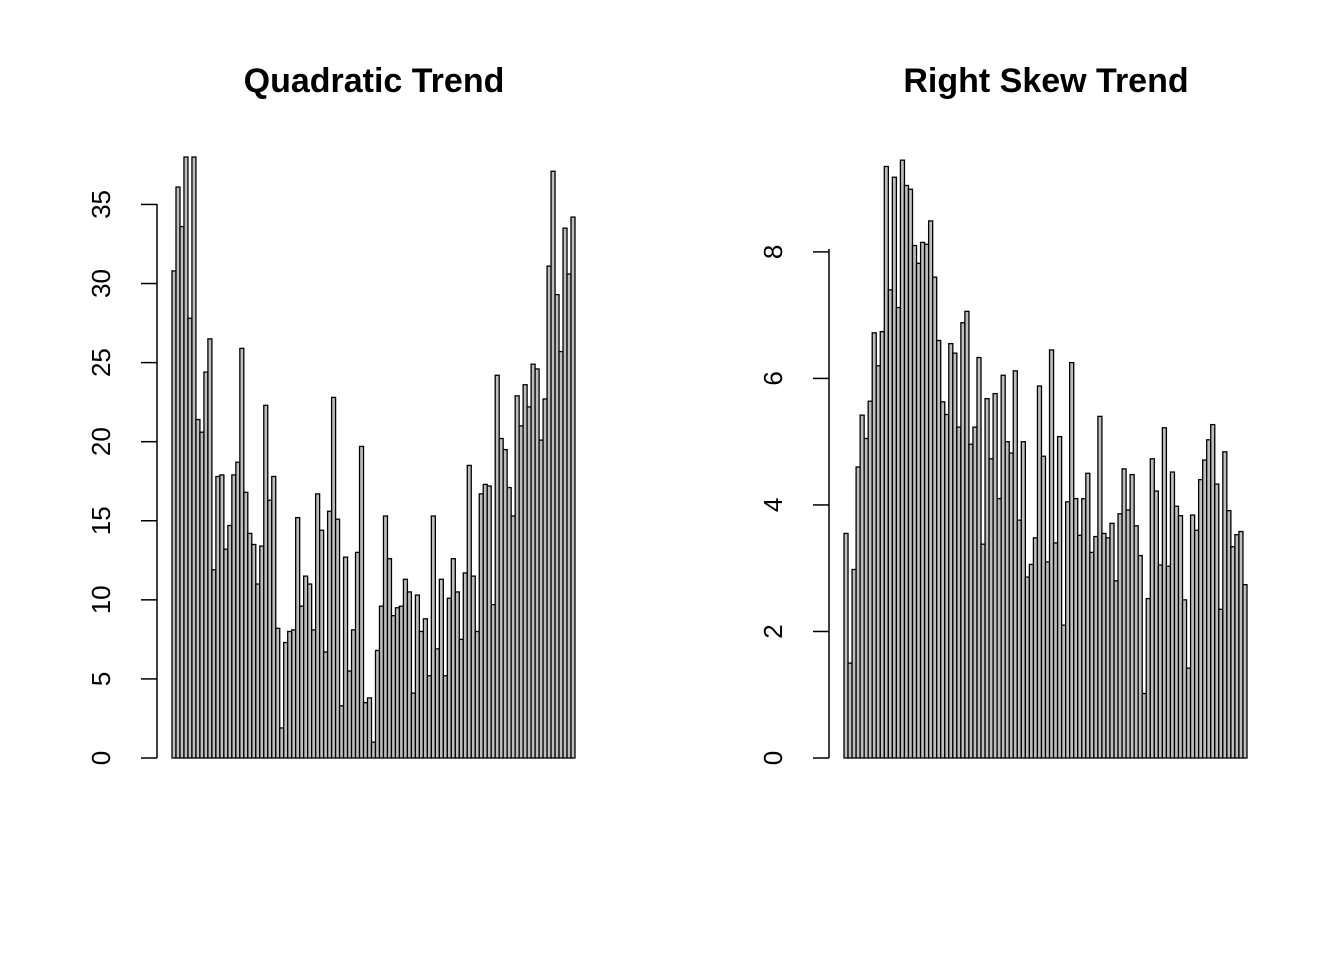 This screenshot has height=965, width=1344. I want to click on y-axis-ticks: 0 2 4 6 8, so click(793, 505).